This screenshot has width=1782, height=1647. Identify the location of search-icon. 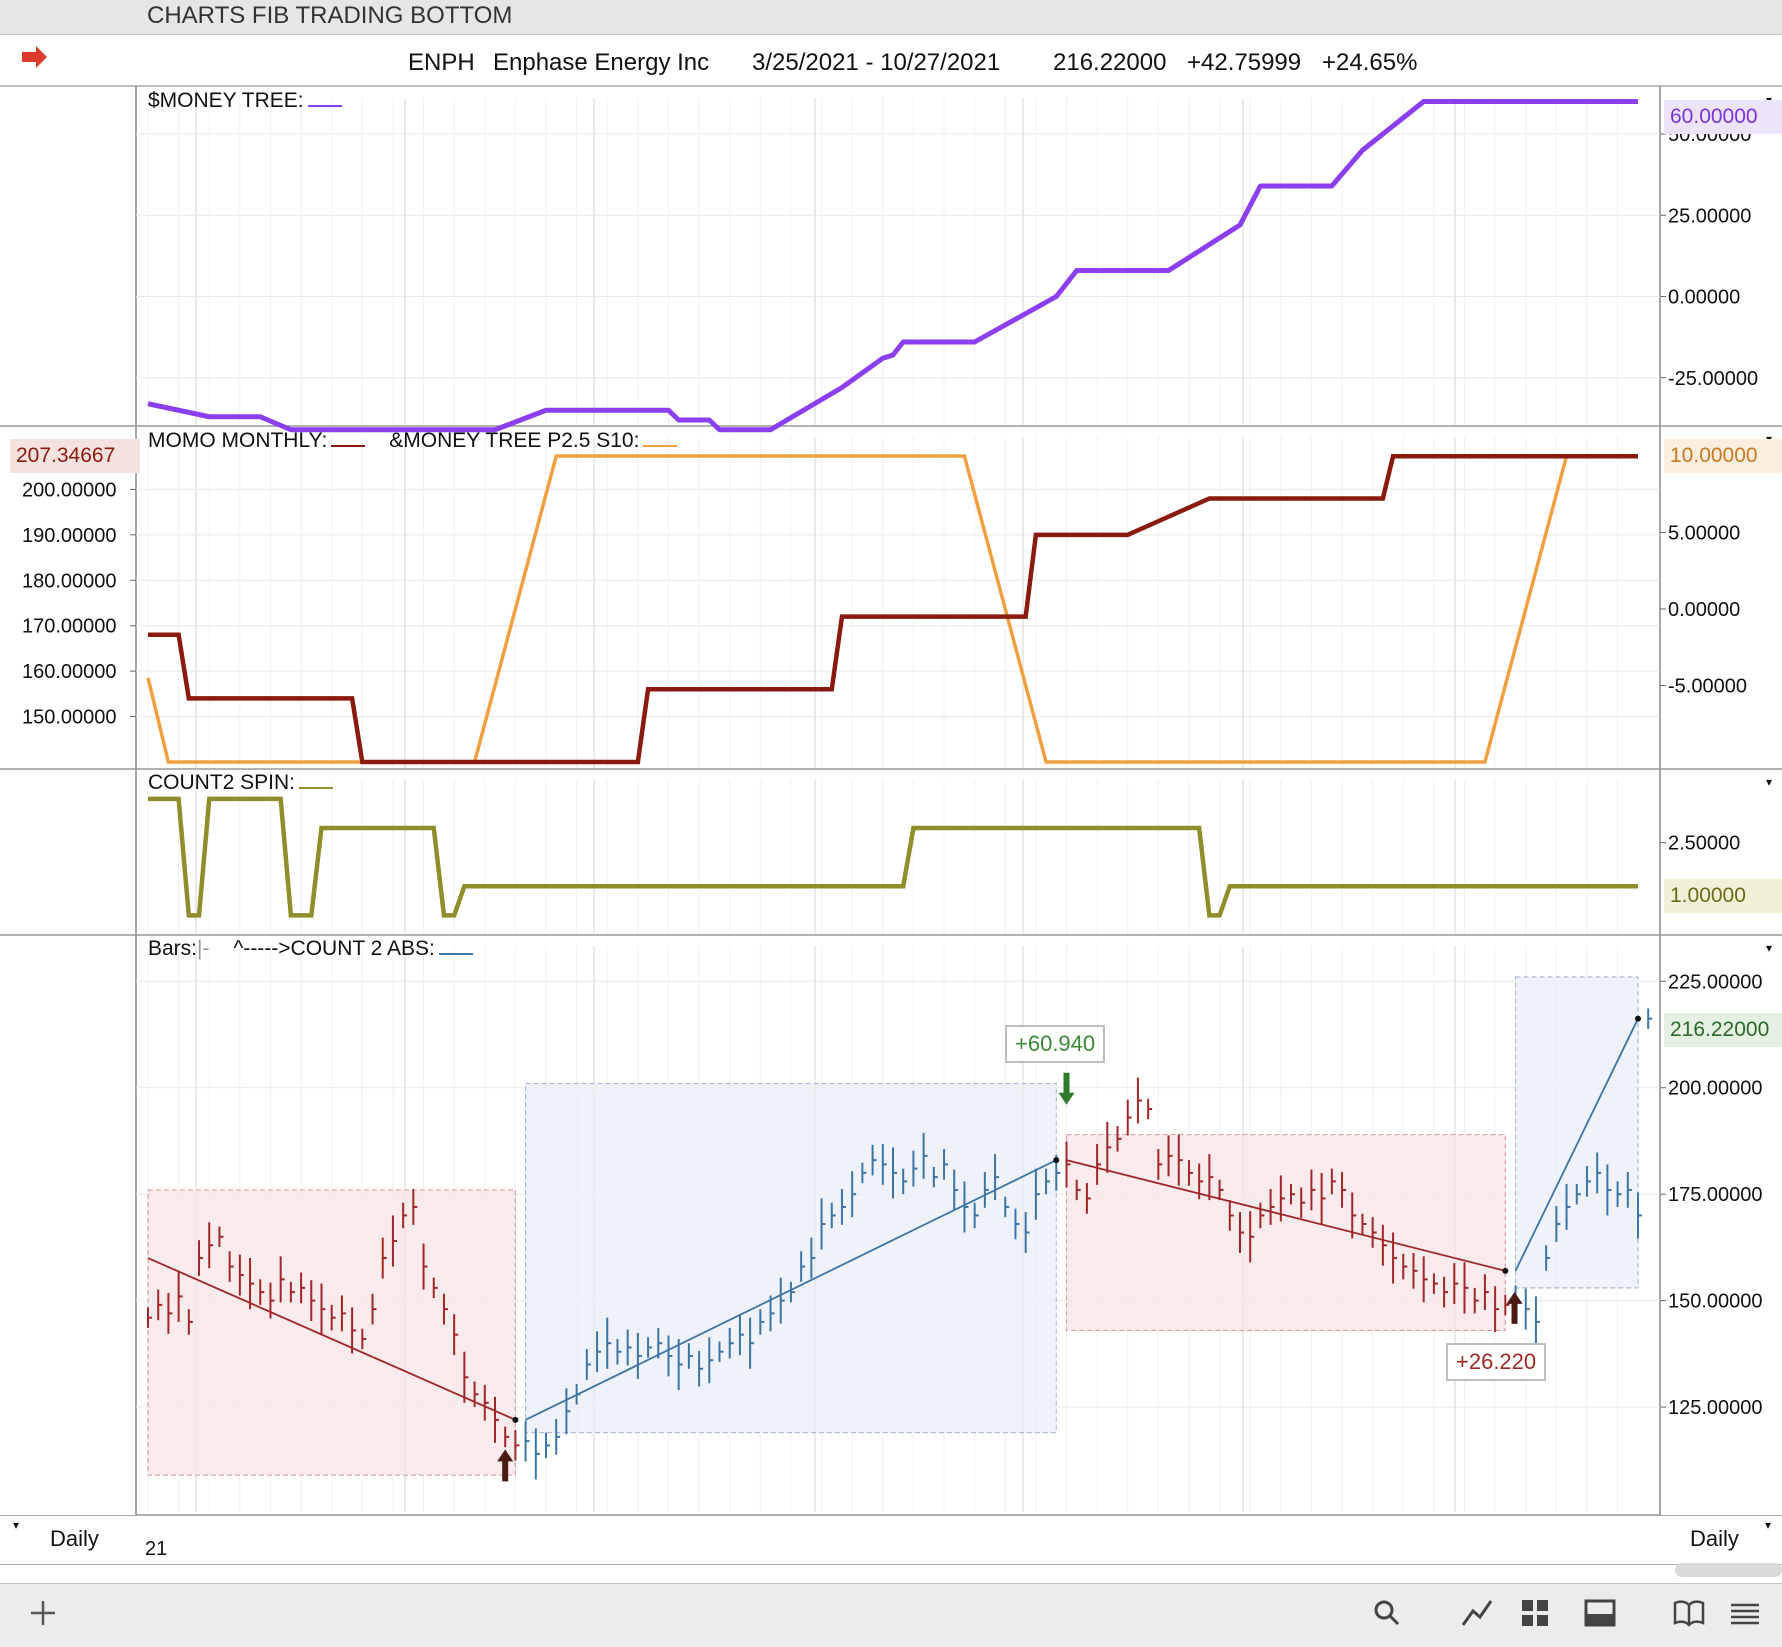
(1387, 1613).